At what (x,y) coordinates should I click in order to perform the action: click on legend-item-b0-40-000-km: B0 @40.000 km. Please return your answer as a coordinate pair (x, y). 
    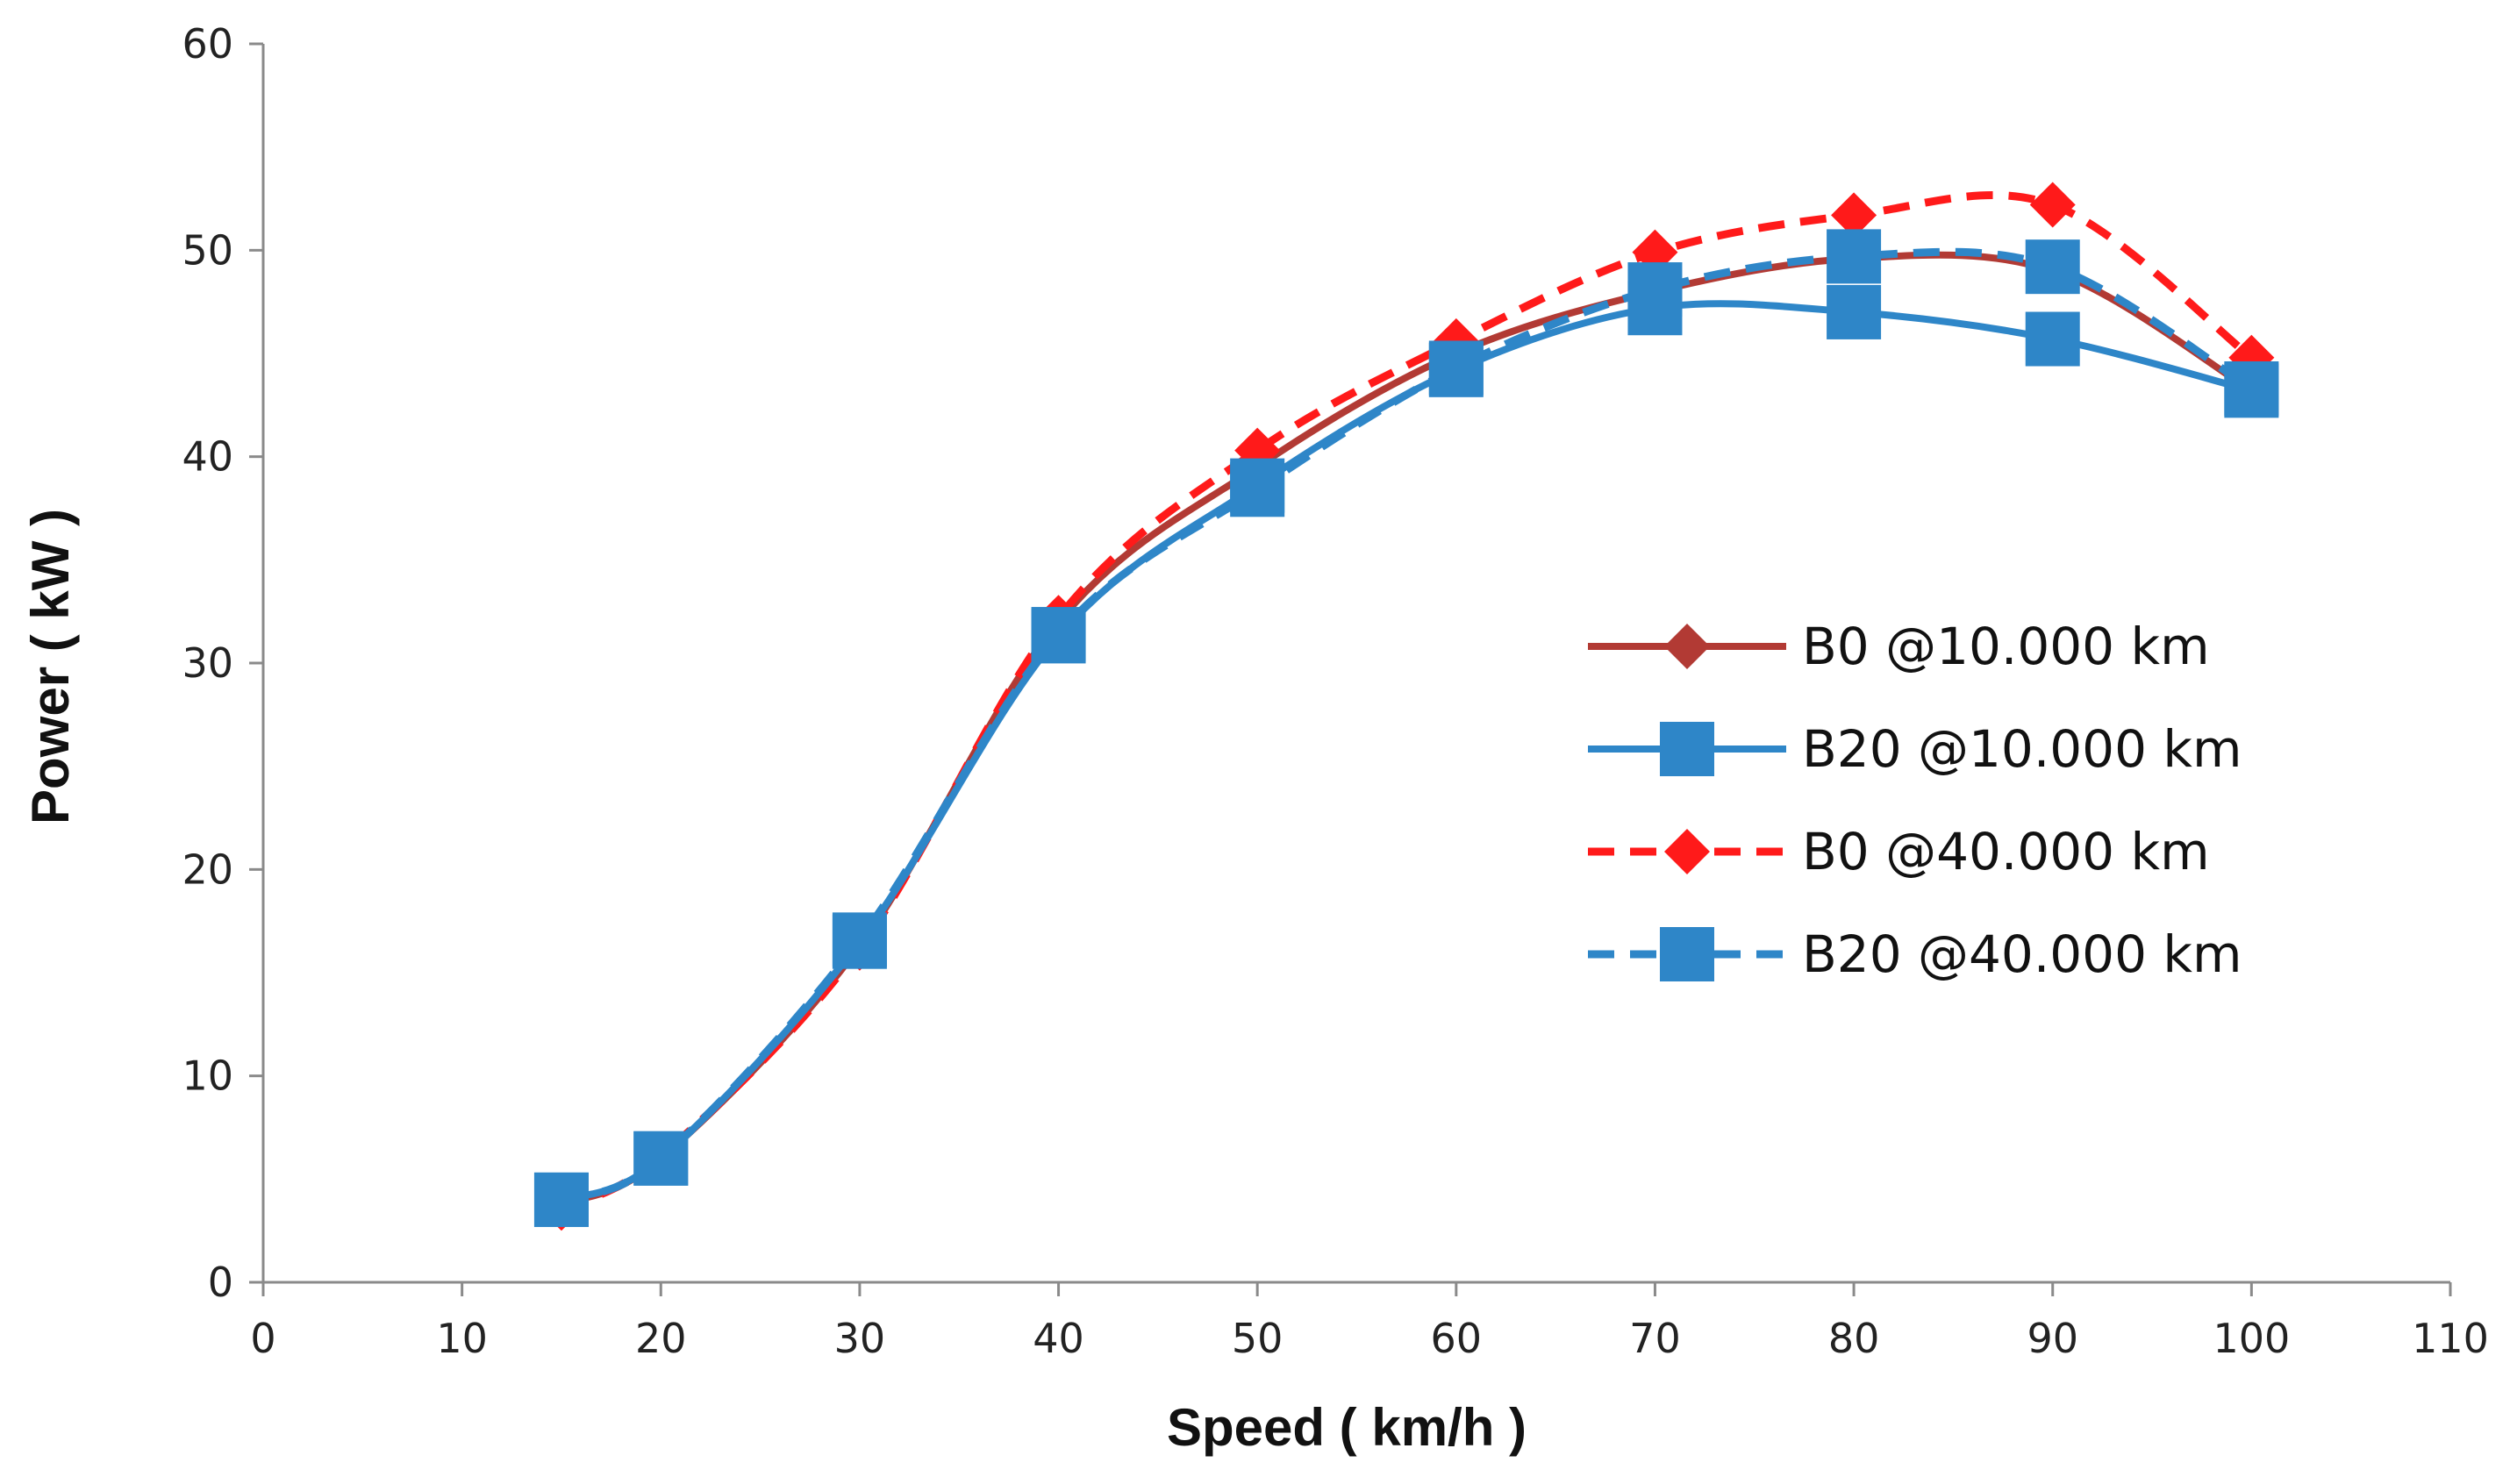
    Looking at the image, I should click on (1899, 851).